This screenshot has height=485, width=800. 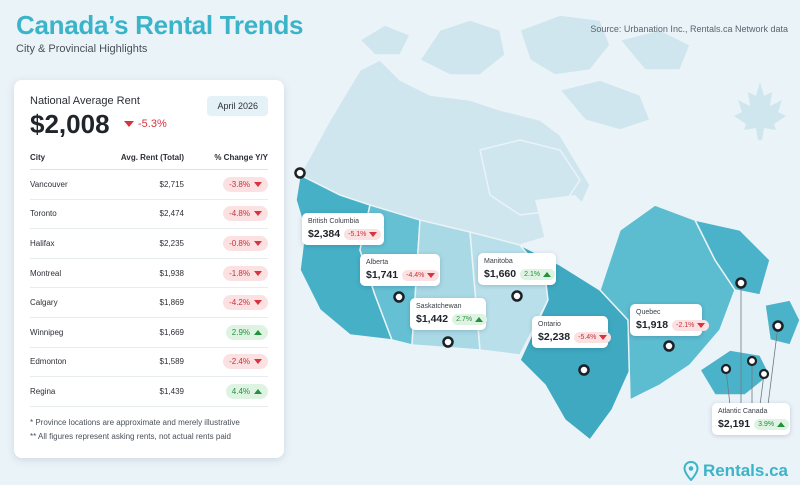 I want to click on change-pill: -4.8%, so click(x=245, y=214).